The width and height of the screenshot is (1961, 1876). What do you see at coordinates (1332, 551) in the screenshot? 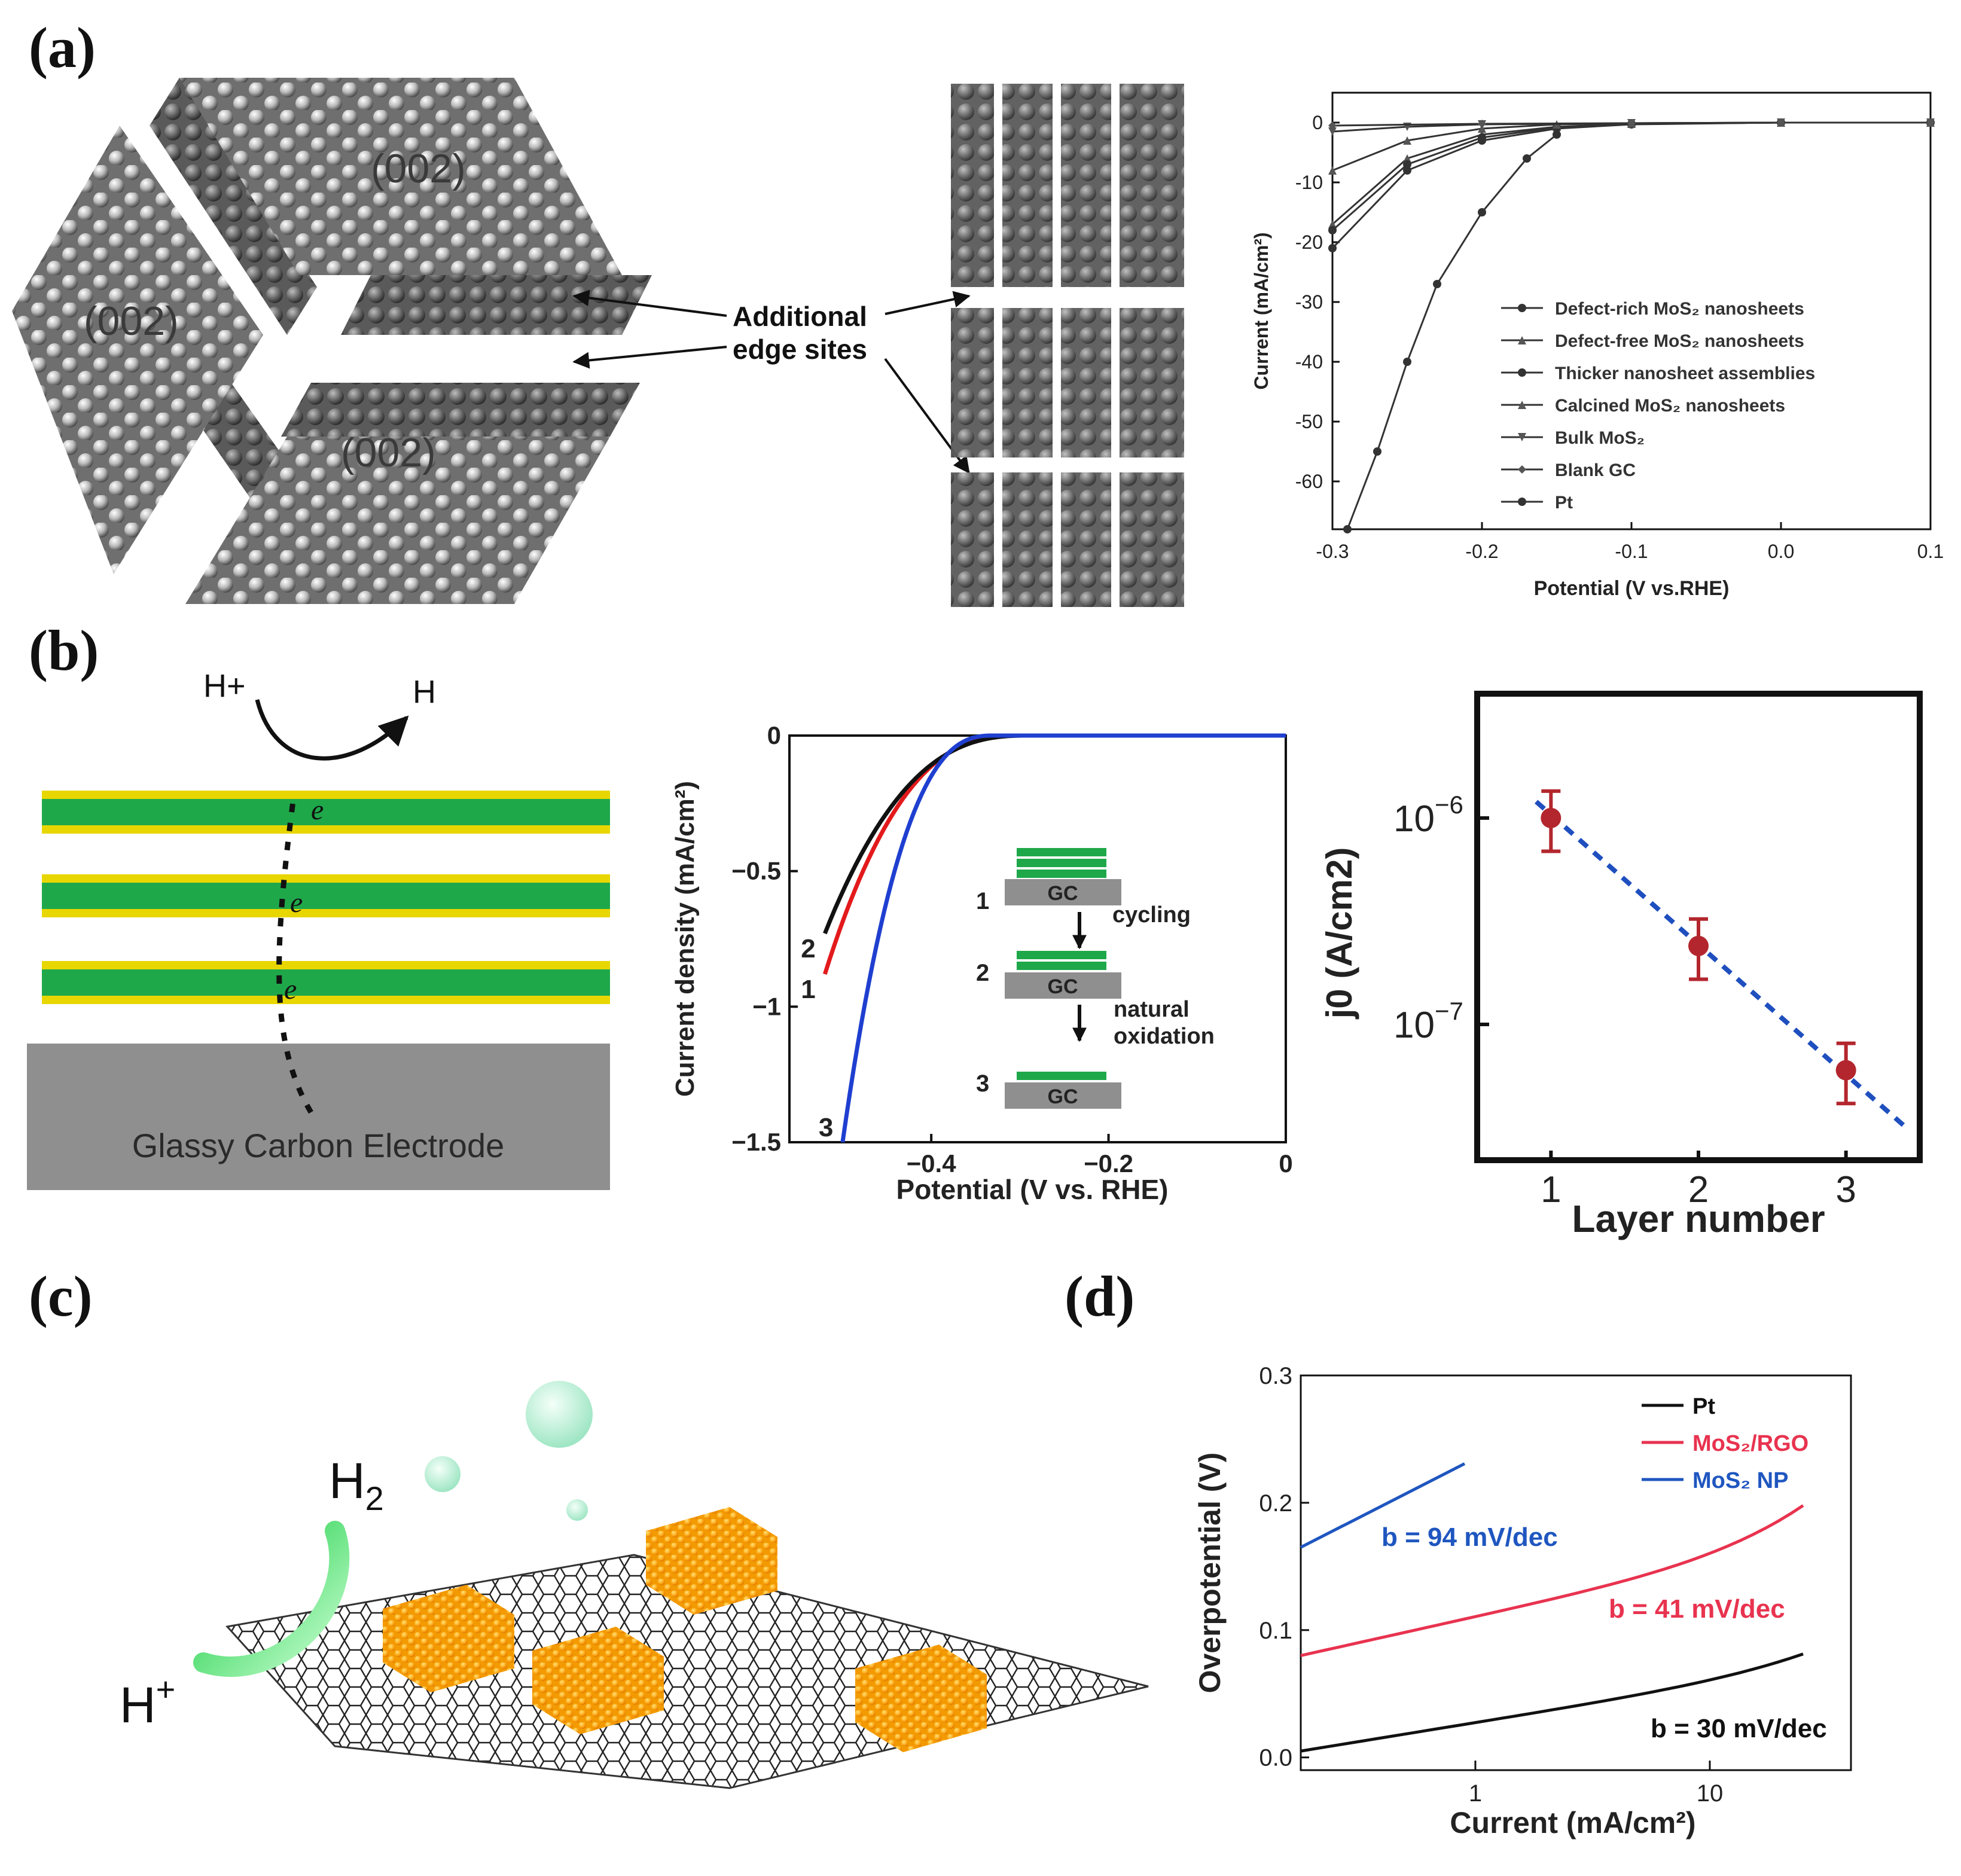
I see `panel-a-xtick-label: -0.3` at bounding box center [1332, 551].